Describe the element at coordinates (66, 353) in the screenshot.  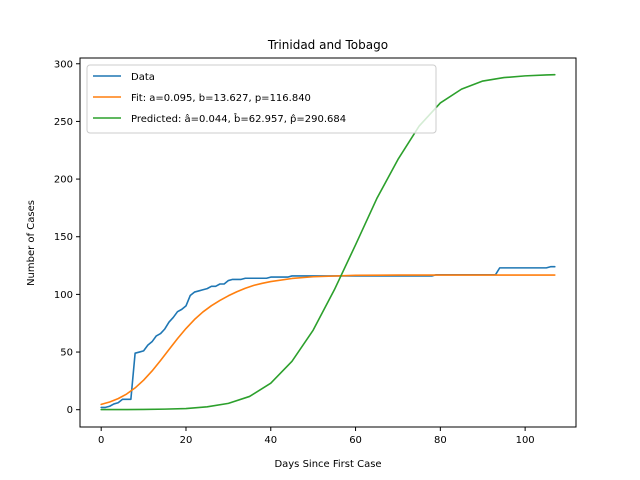
I see `y-tick-label: 50` at that location.